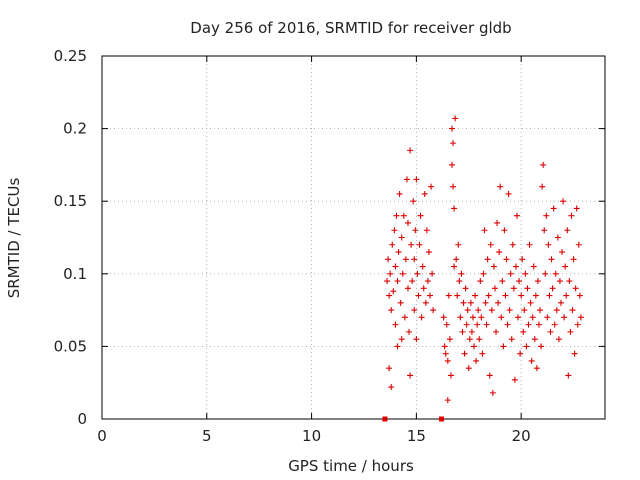 This screenshot has width=640, height=480. What do you see at coordinates (311, 436) in the screenshot?
I see `x-tick-label: 10` at bounding box center [311, 436].